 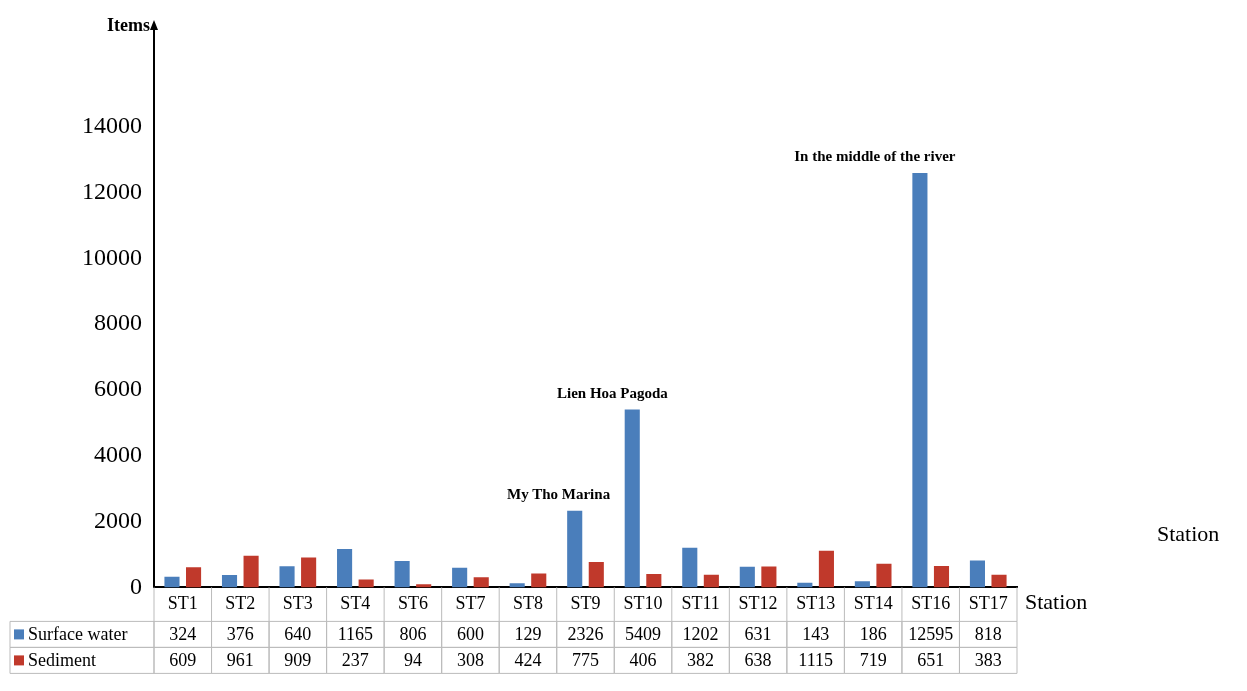 I want to click on data-label: 237, so click(x=355, y=660).